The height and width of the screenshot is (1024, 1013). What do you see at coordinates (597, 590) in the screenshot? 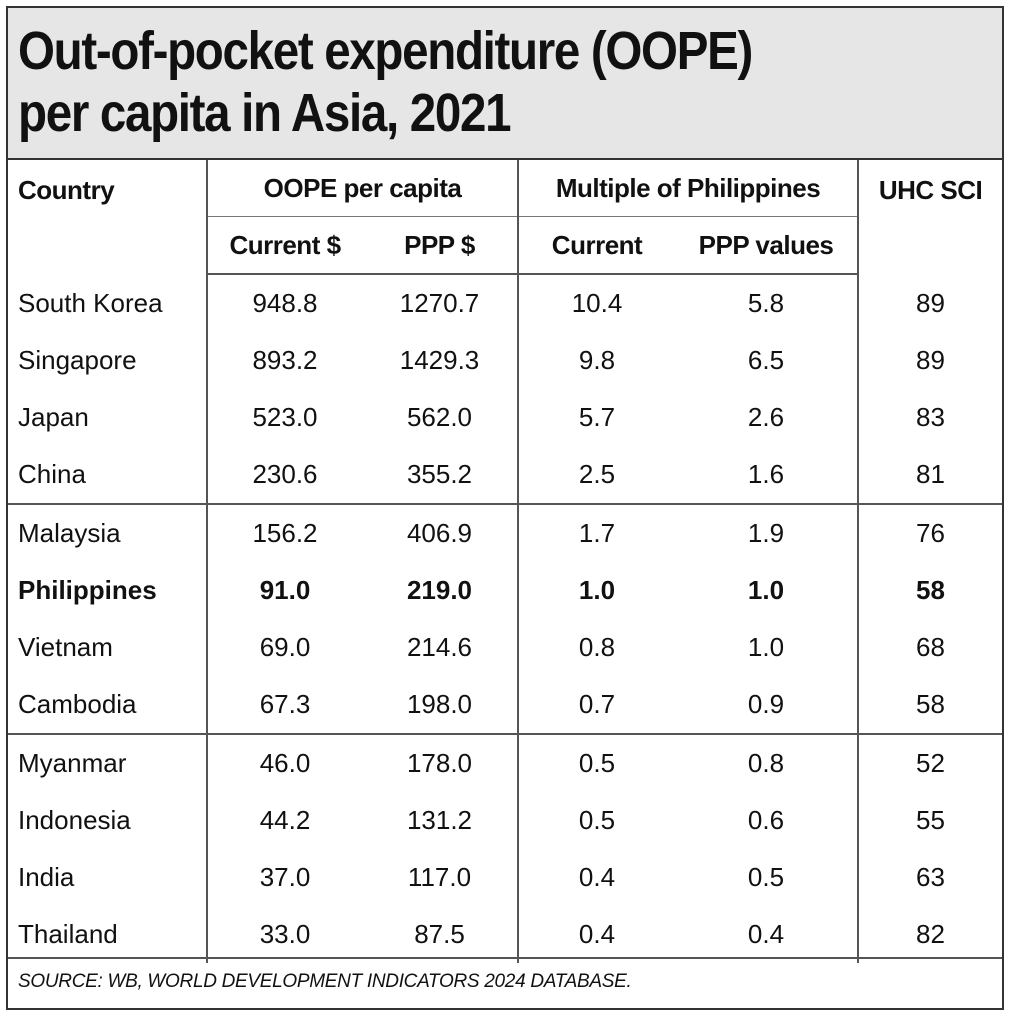
I see `cell-multiple-current: 1.0` at bounding box center [597, 590].